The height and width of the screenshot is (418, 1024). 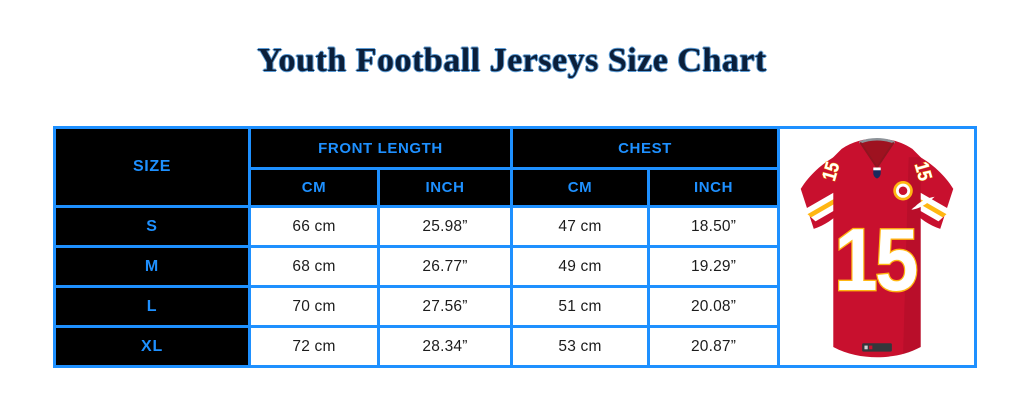 I want to click on nfl-shield-icon, so click(x=877, y=173).